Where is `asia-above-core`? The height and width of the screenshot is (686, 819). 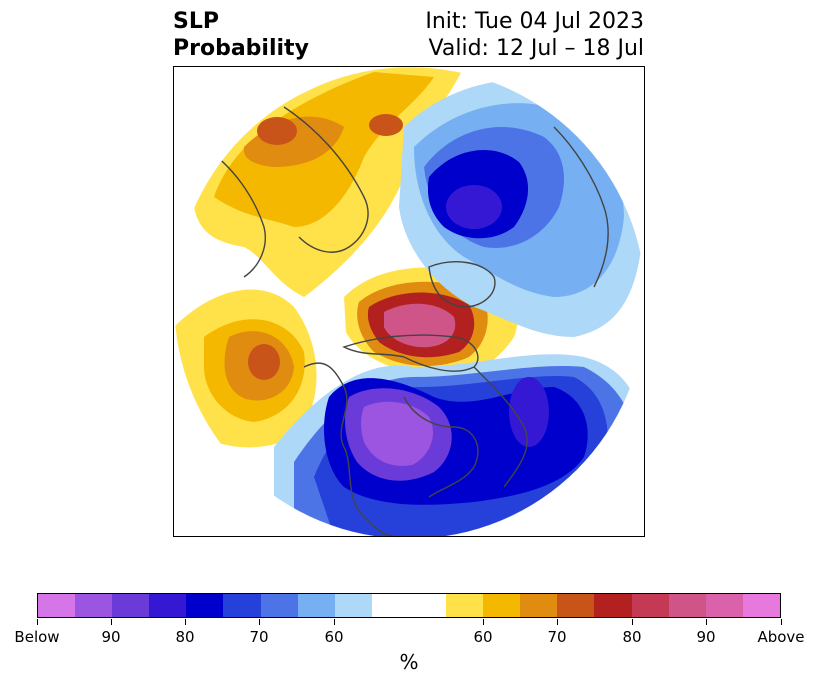
asia-above-core is located at coordinates (277, 131).